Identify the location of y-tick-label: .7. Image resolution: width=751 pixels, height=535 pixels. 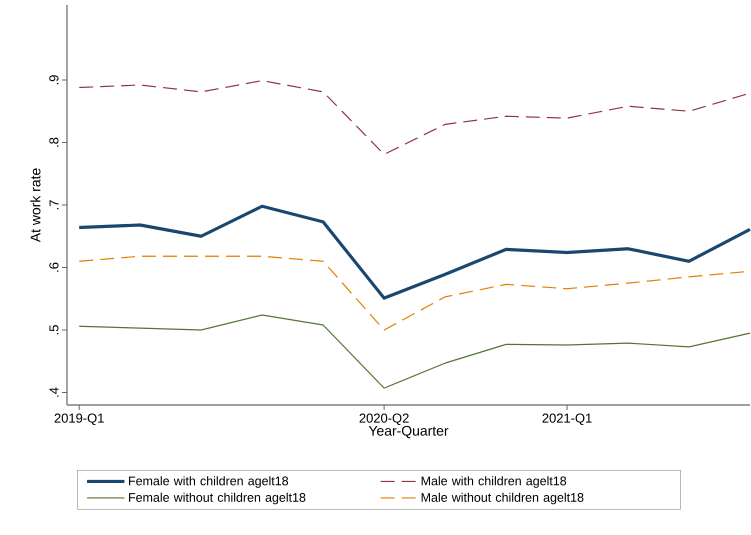
(54, 205).